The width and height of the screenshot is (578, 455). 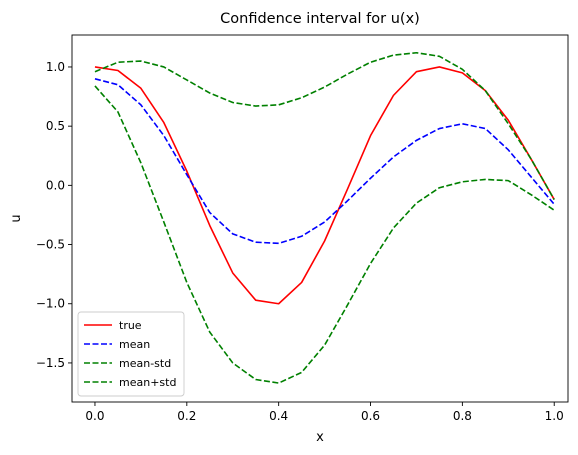 What do you see at coordinates (54, 215) in the screenshot?
I see `y-axis: 1.0 0.5 0.0 −0.5 −1.0 −1.5` at bounding box center [54, 215].